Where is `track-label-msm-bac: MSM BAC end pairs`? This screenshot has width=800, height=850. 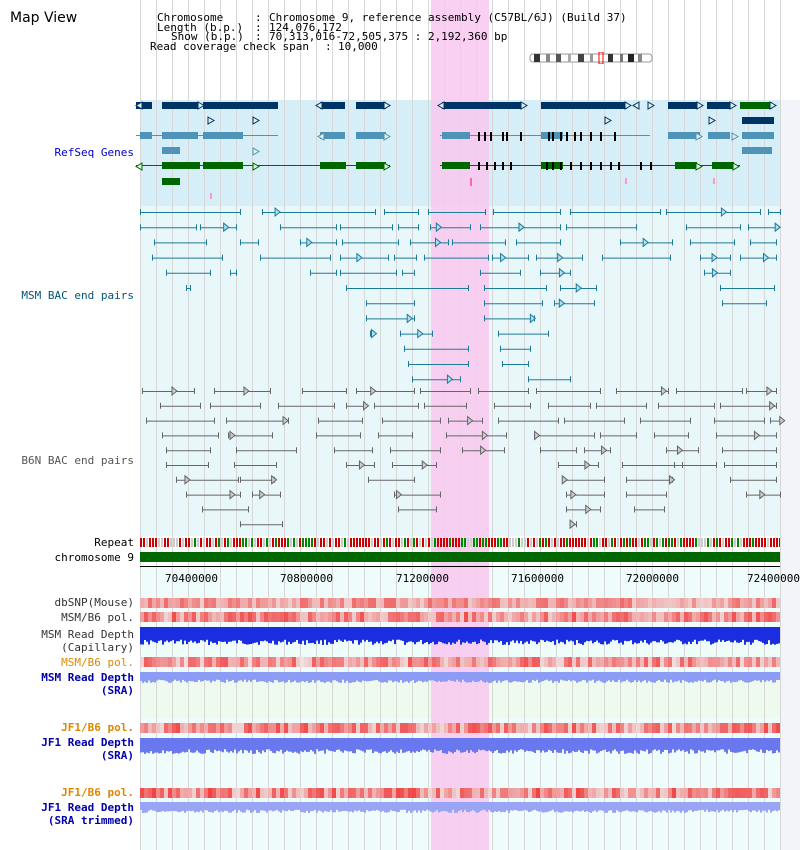 track-label-msm-bac: MSM BAC end pairs is located at coordinates (77, 295).